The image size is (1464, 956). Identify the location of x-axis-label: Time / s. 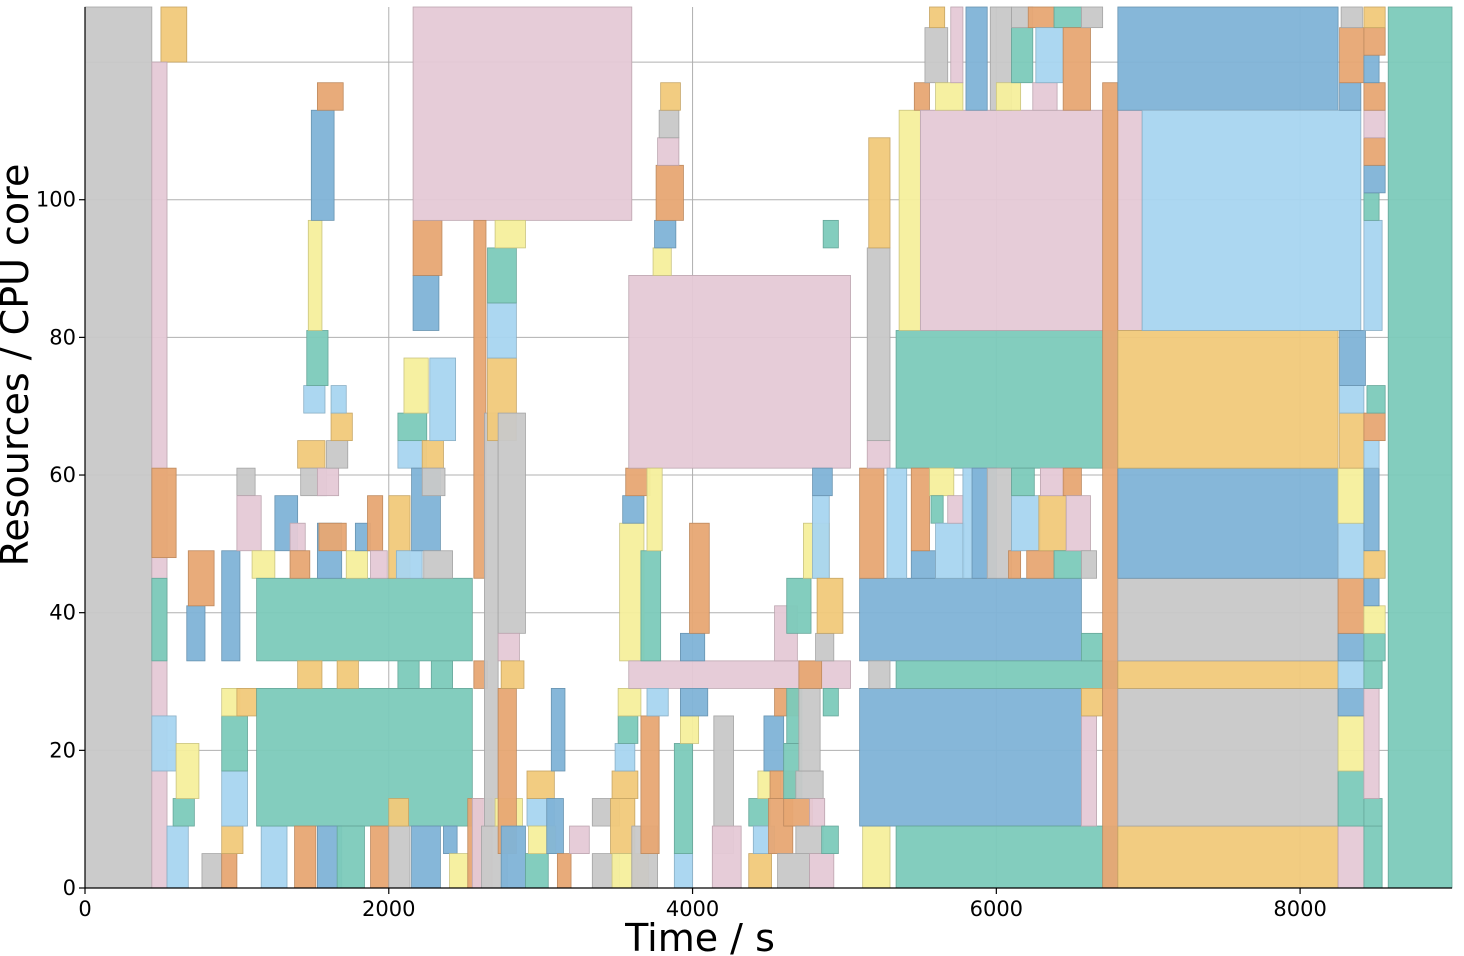
(699, 936).